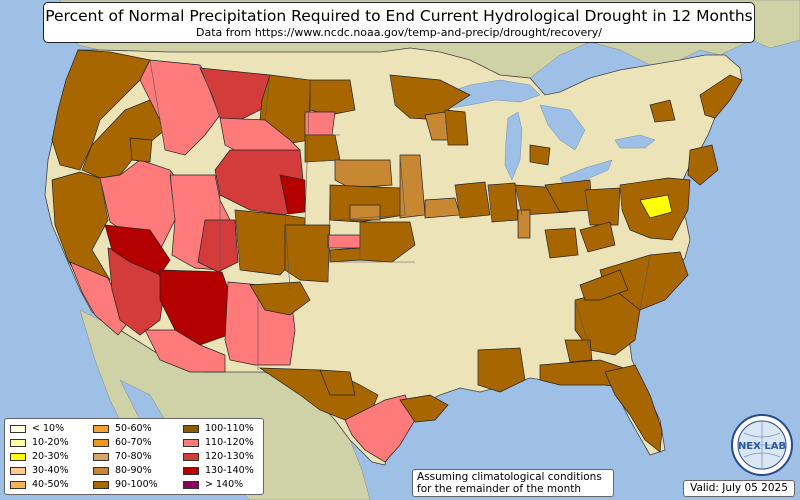 This screenshot has height=500, width=800. I want to click on legend-item: 90-100%, so click(125, 484).